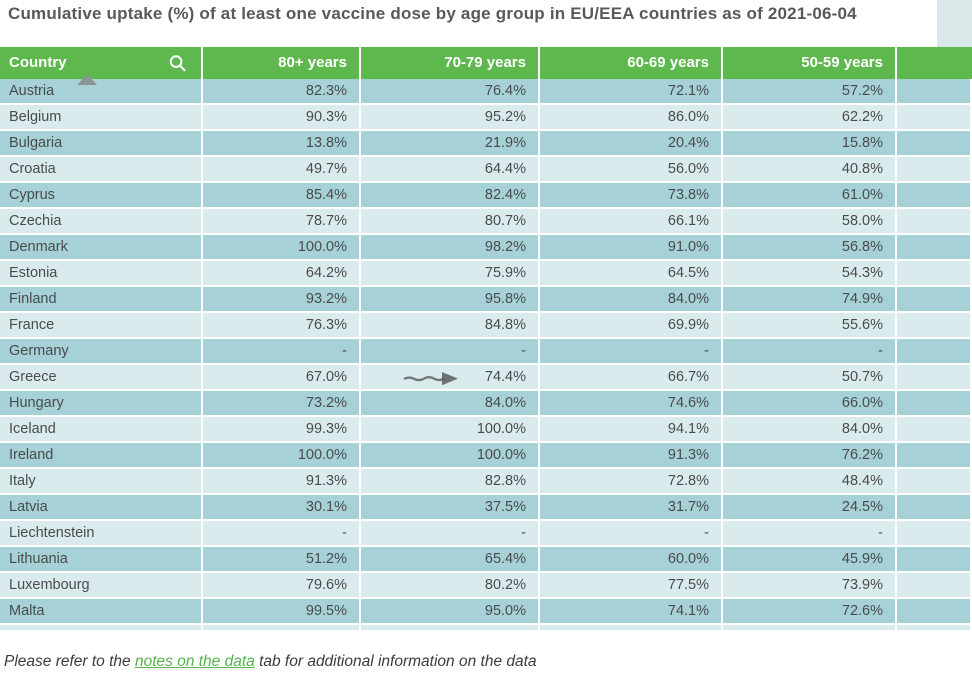 The width and height of the screenshot is (972, 692). What do you see at coordinates (430, 379) in the screenshot?
I see `annotation-arrow-icon` at bounding box center [430, 379].